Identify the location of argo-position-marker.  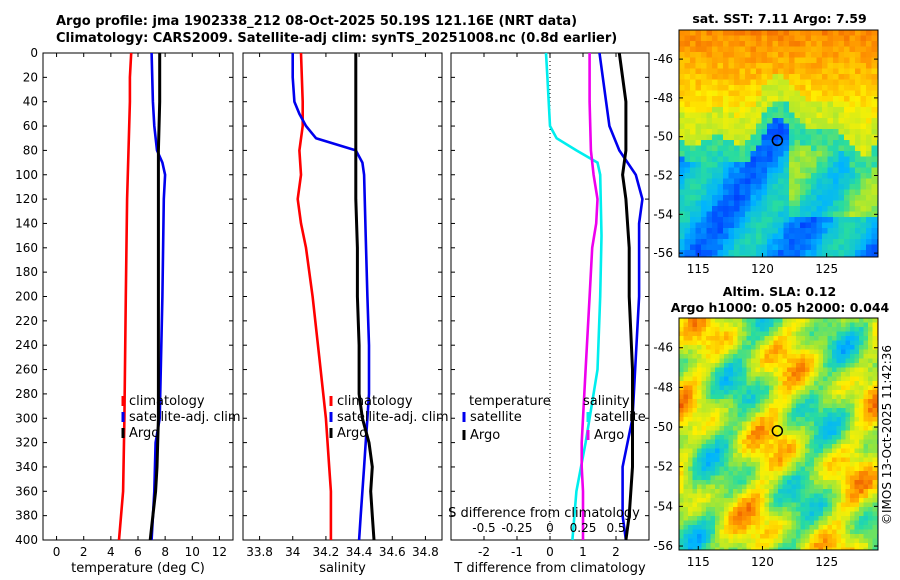
(777, 140).